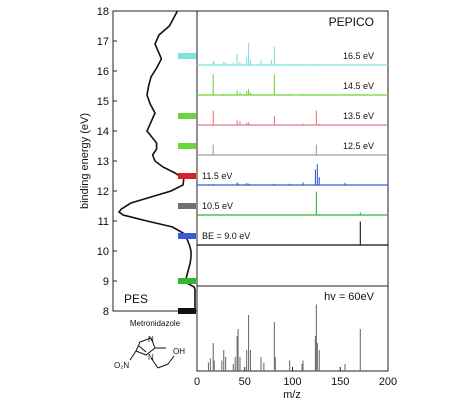  What do you see at coordinates (292, 148) in the screenshot?
I see `trace-12-5-ev: 12.5 eV` at bounding box center [292, 148].